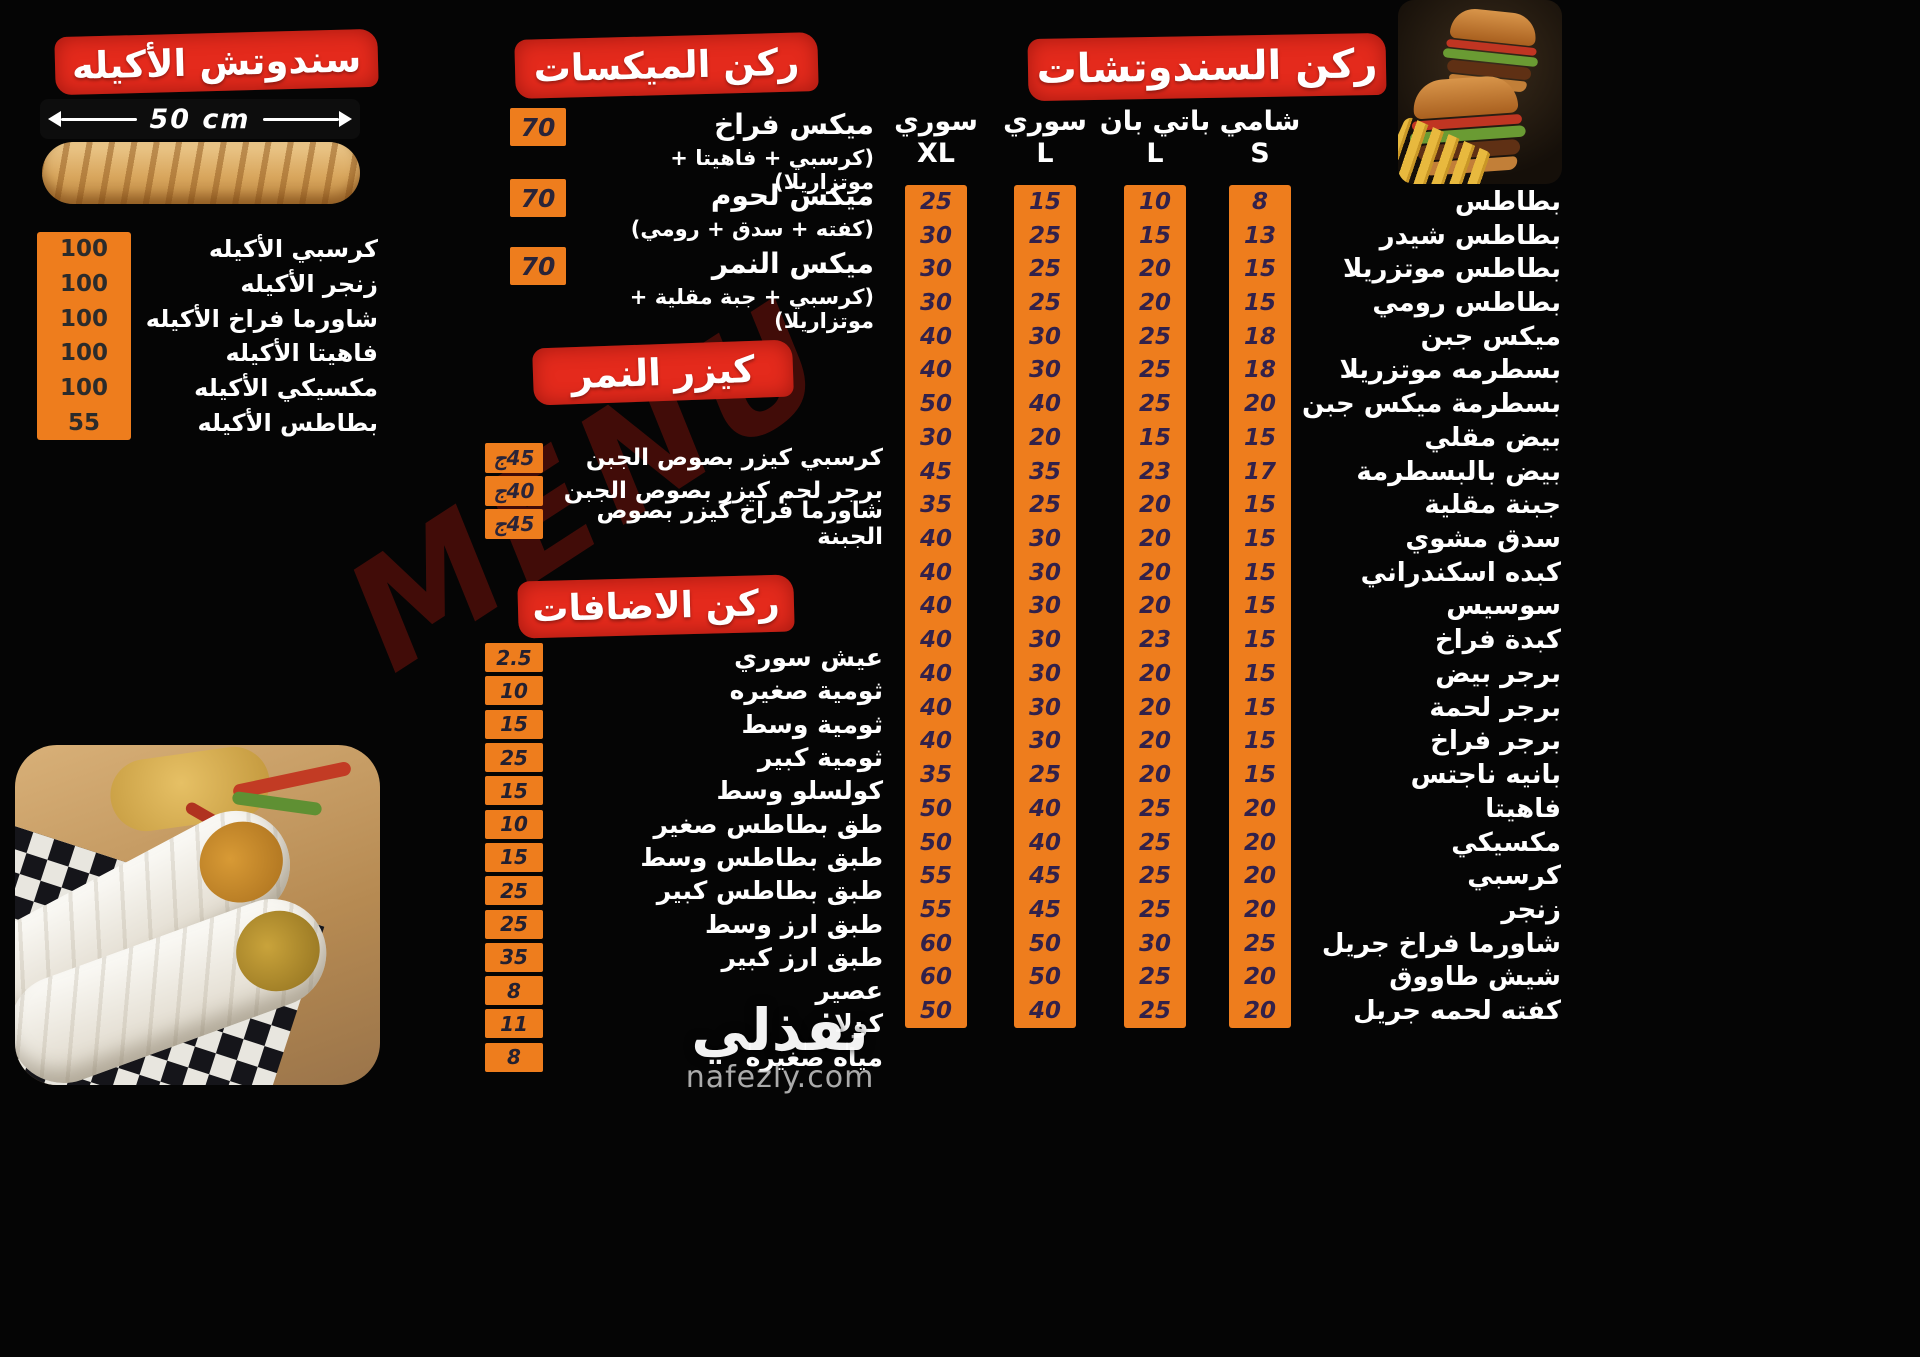 This screenshot has height=1357, width=1920. What do you see at coordinates (1492, 505) in the screenshot?
I see `sandwich-item-name: جبنة مقلية` at bounding box center [1492, 505].